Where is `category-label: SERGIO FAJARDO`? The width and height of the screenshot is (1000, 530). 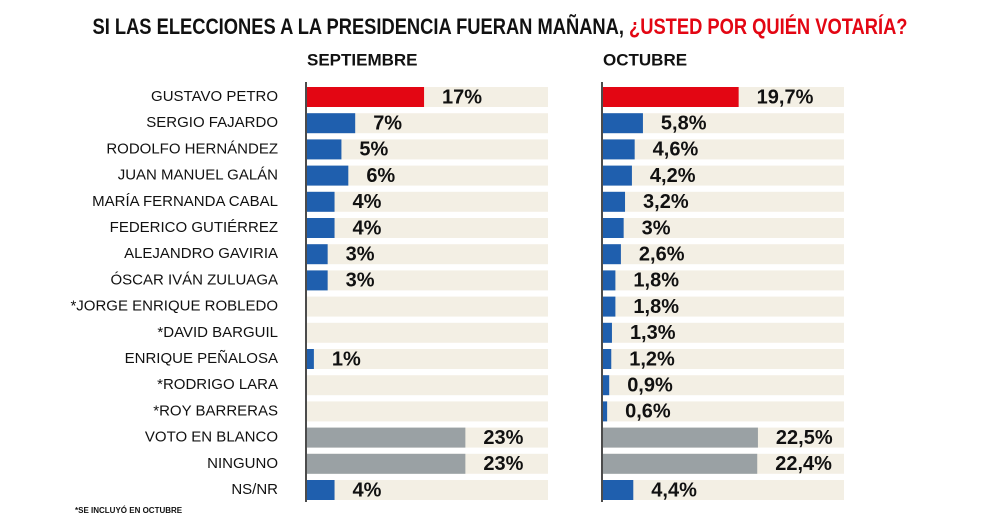 category-label: SERGIO FAJARDO is located at coordinates (212, 122).